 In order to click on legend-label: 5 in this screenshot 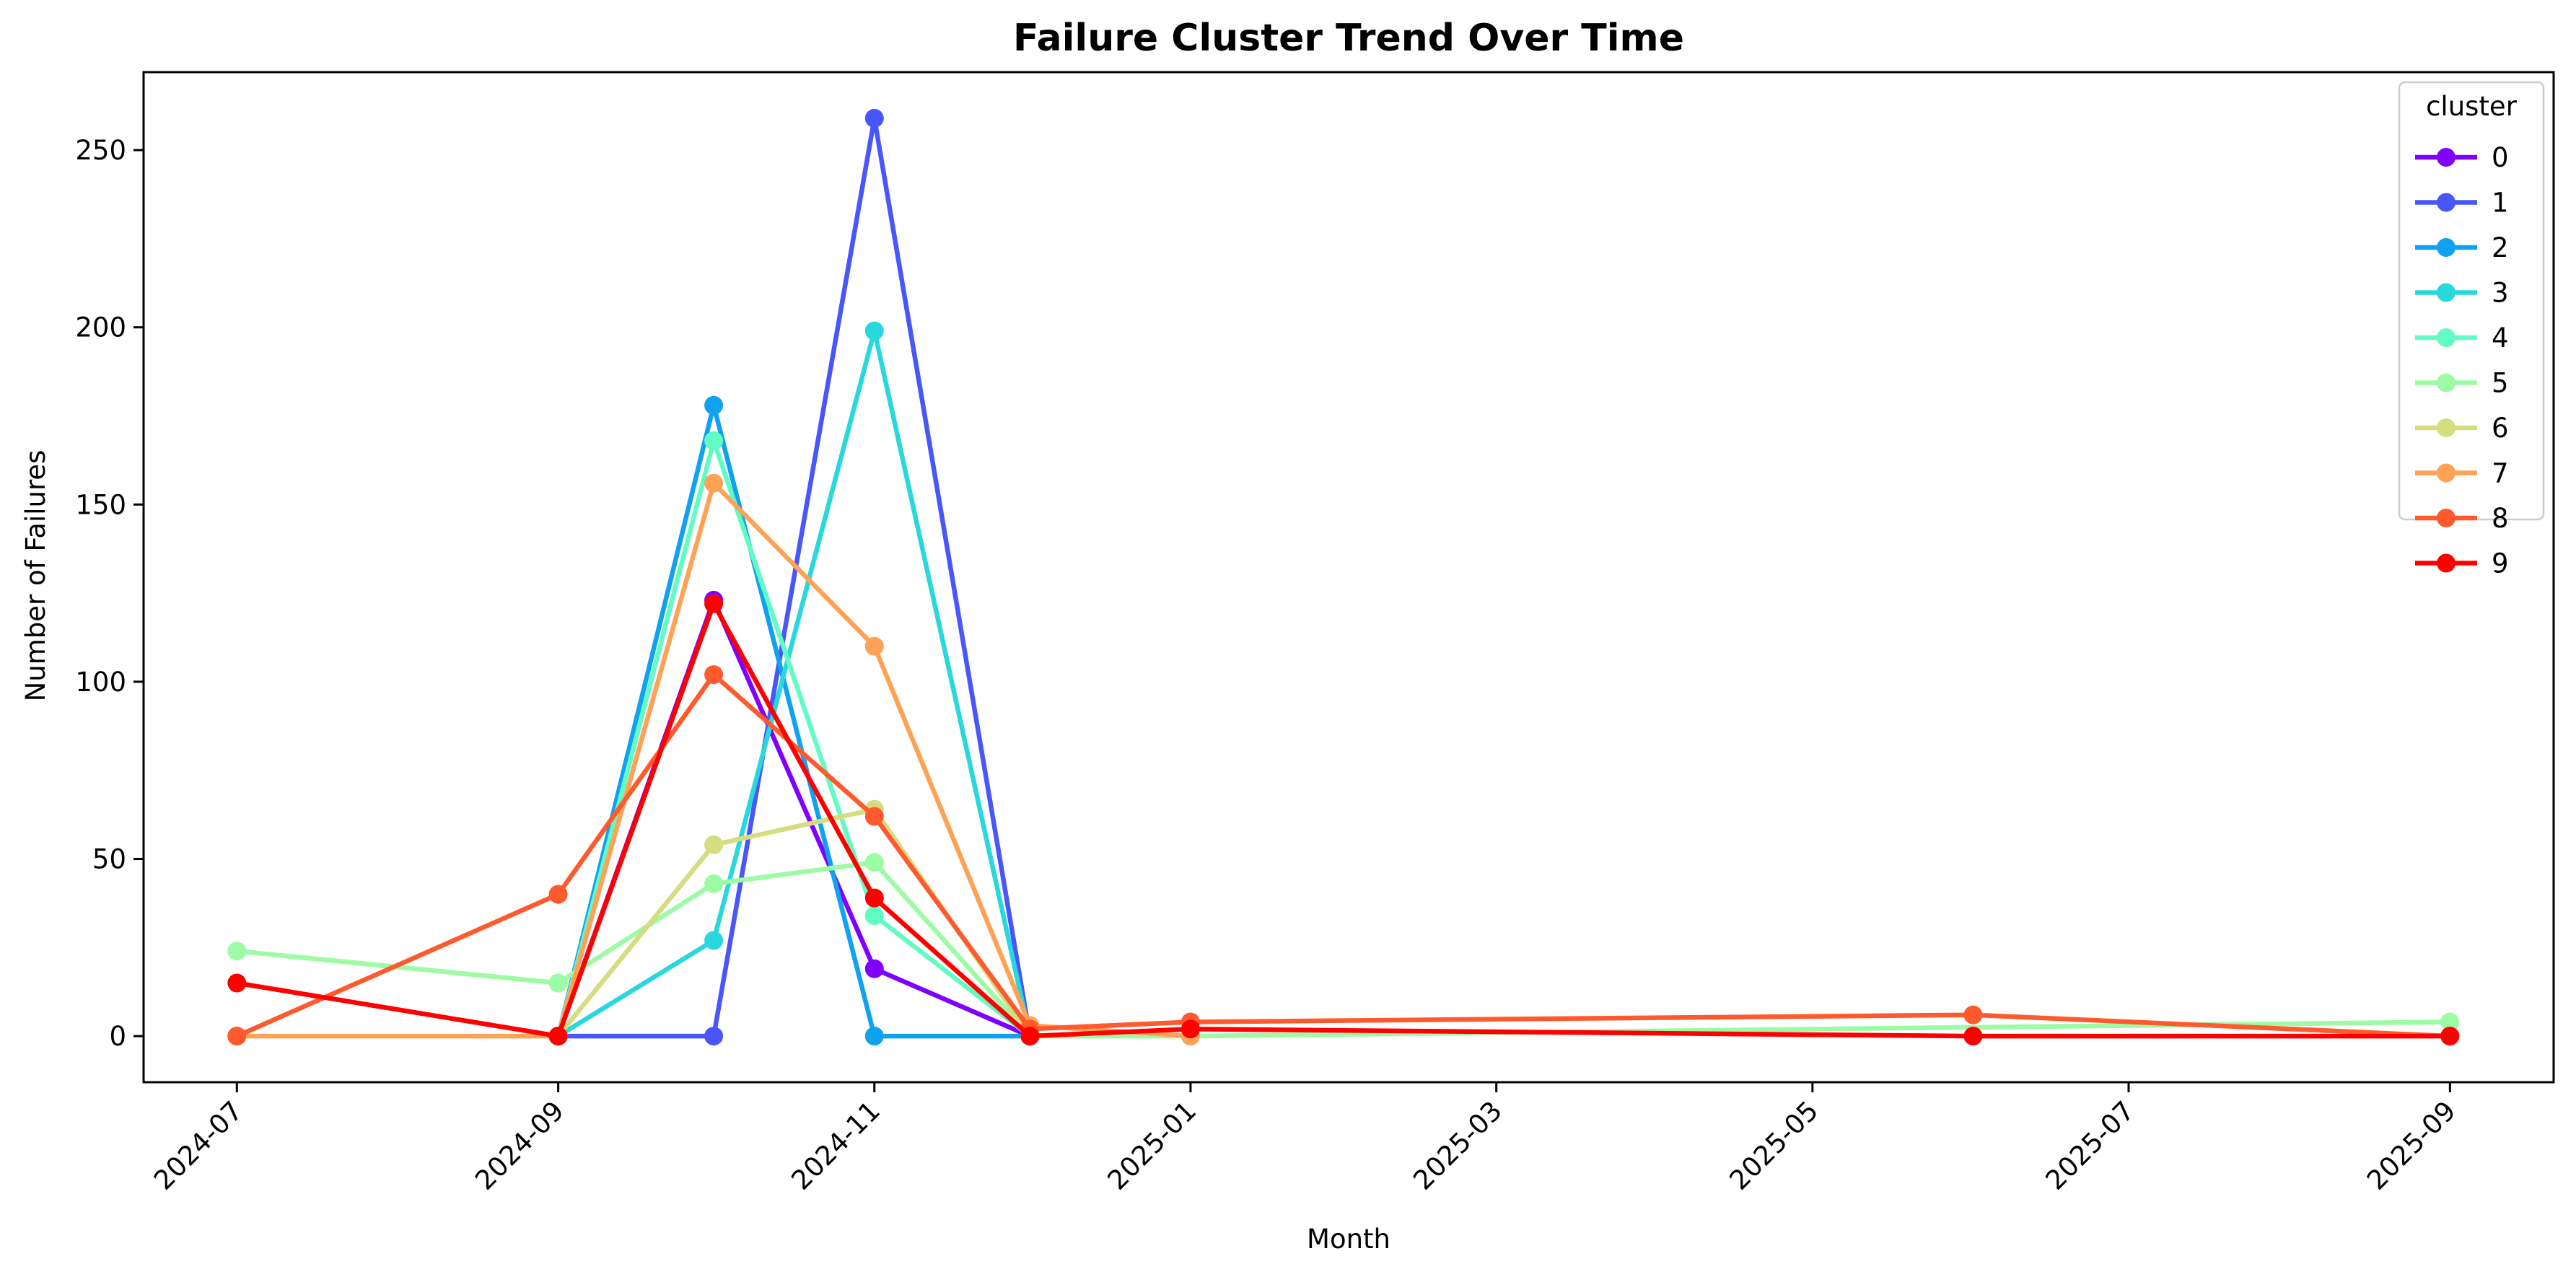, I will do `click(2500, 383)`.